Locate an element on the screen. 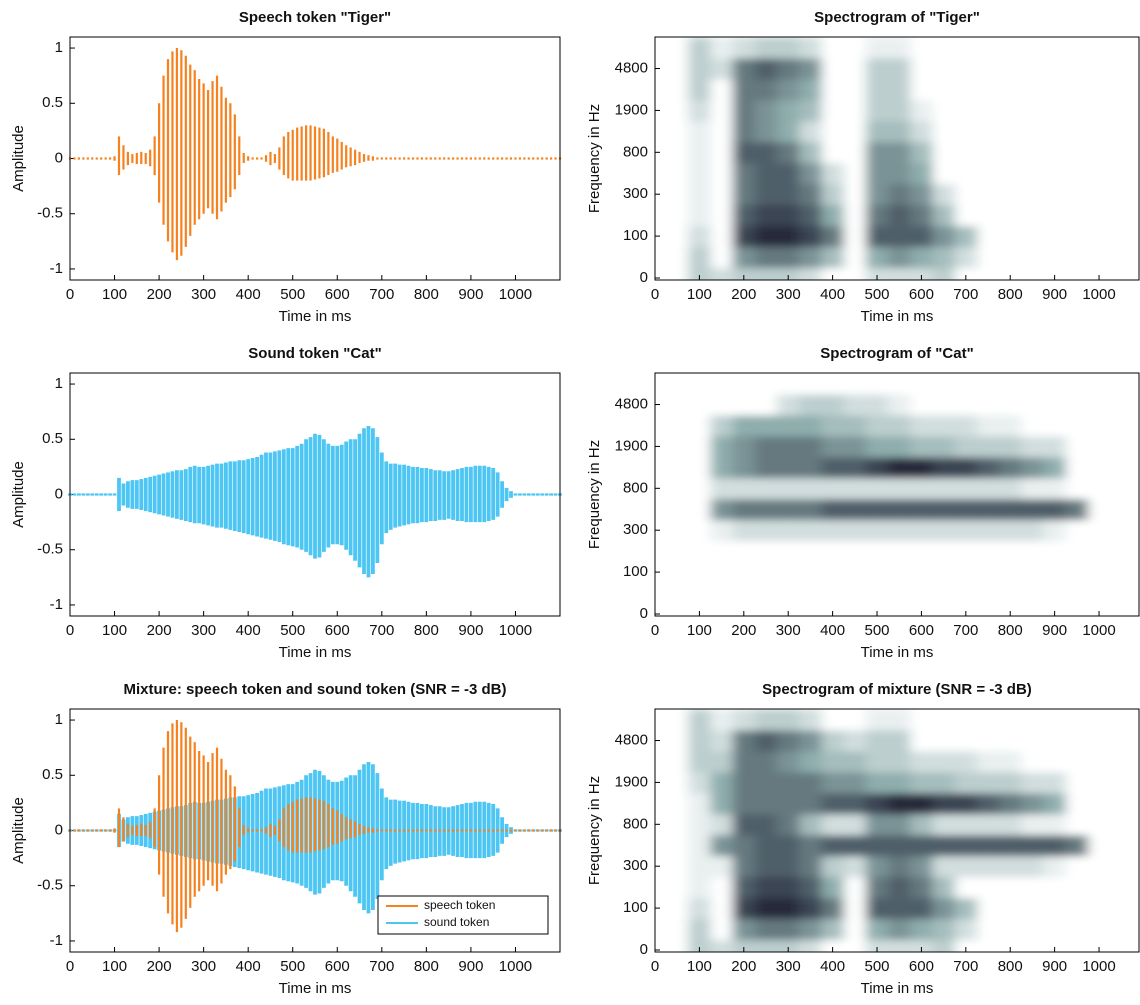  x-tick-label: 400 is located at coordinates (248, 966).